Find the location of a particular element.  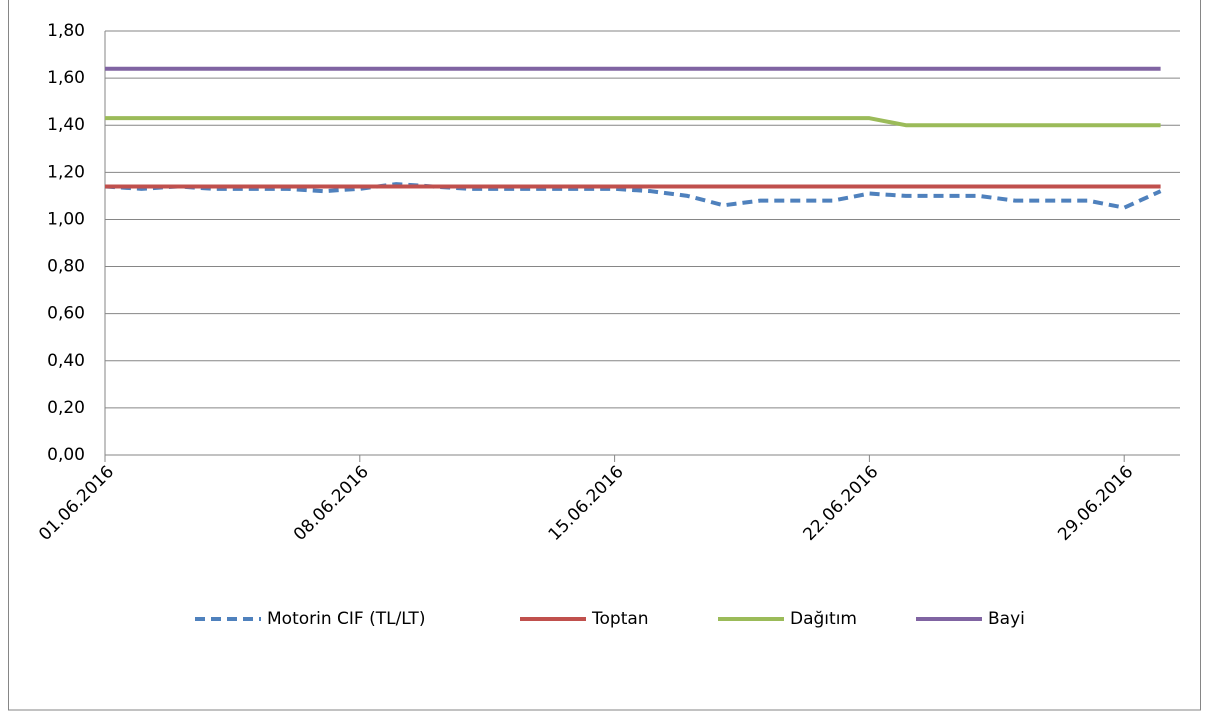

y-tick-label: 1,40 is located at coordinates (66, 125).